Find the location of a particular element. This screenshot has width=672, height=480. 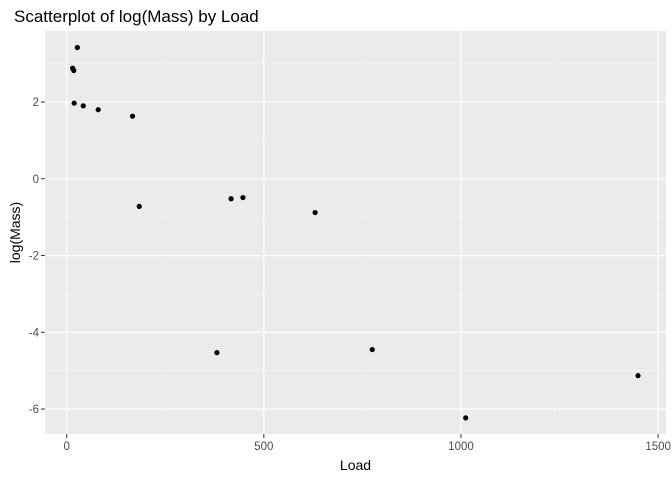

y-tick-label: -6 is located at coordinates (34, 410).